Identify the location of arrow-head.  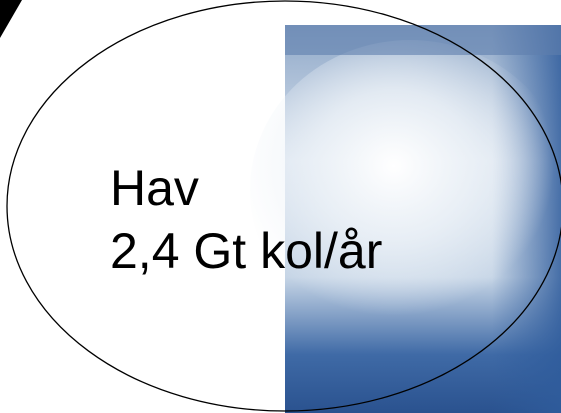
(11, 19).